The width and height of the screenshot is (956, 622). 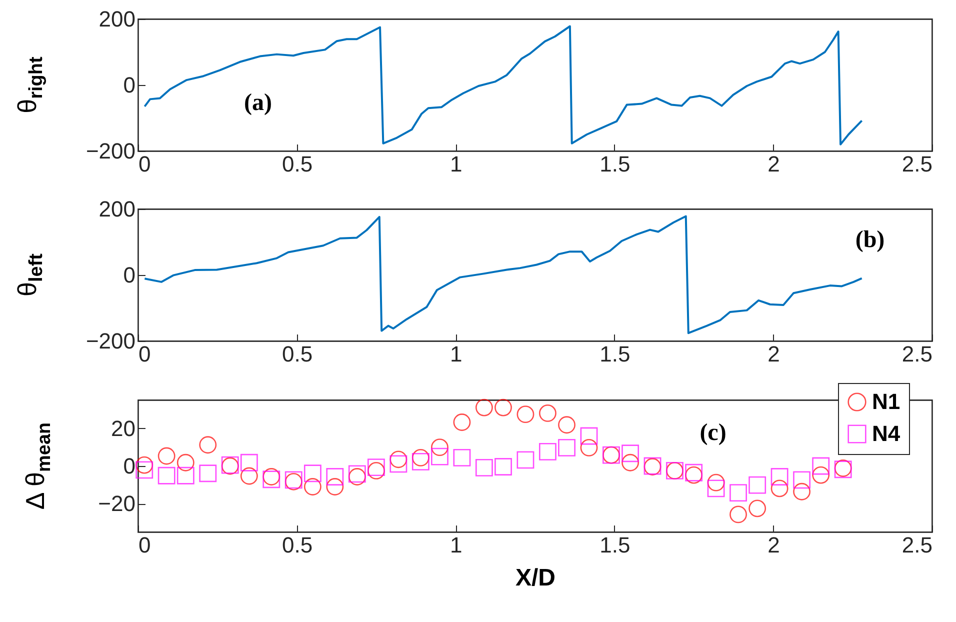 I want to click on legend-label: N4, so click(x=886, y=433).